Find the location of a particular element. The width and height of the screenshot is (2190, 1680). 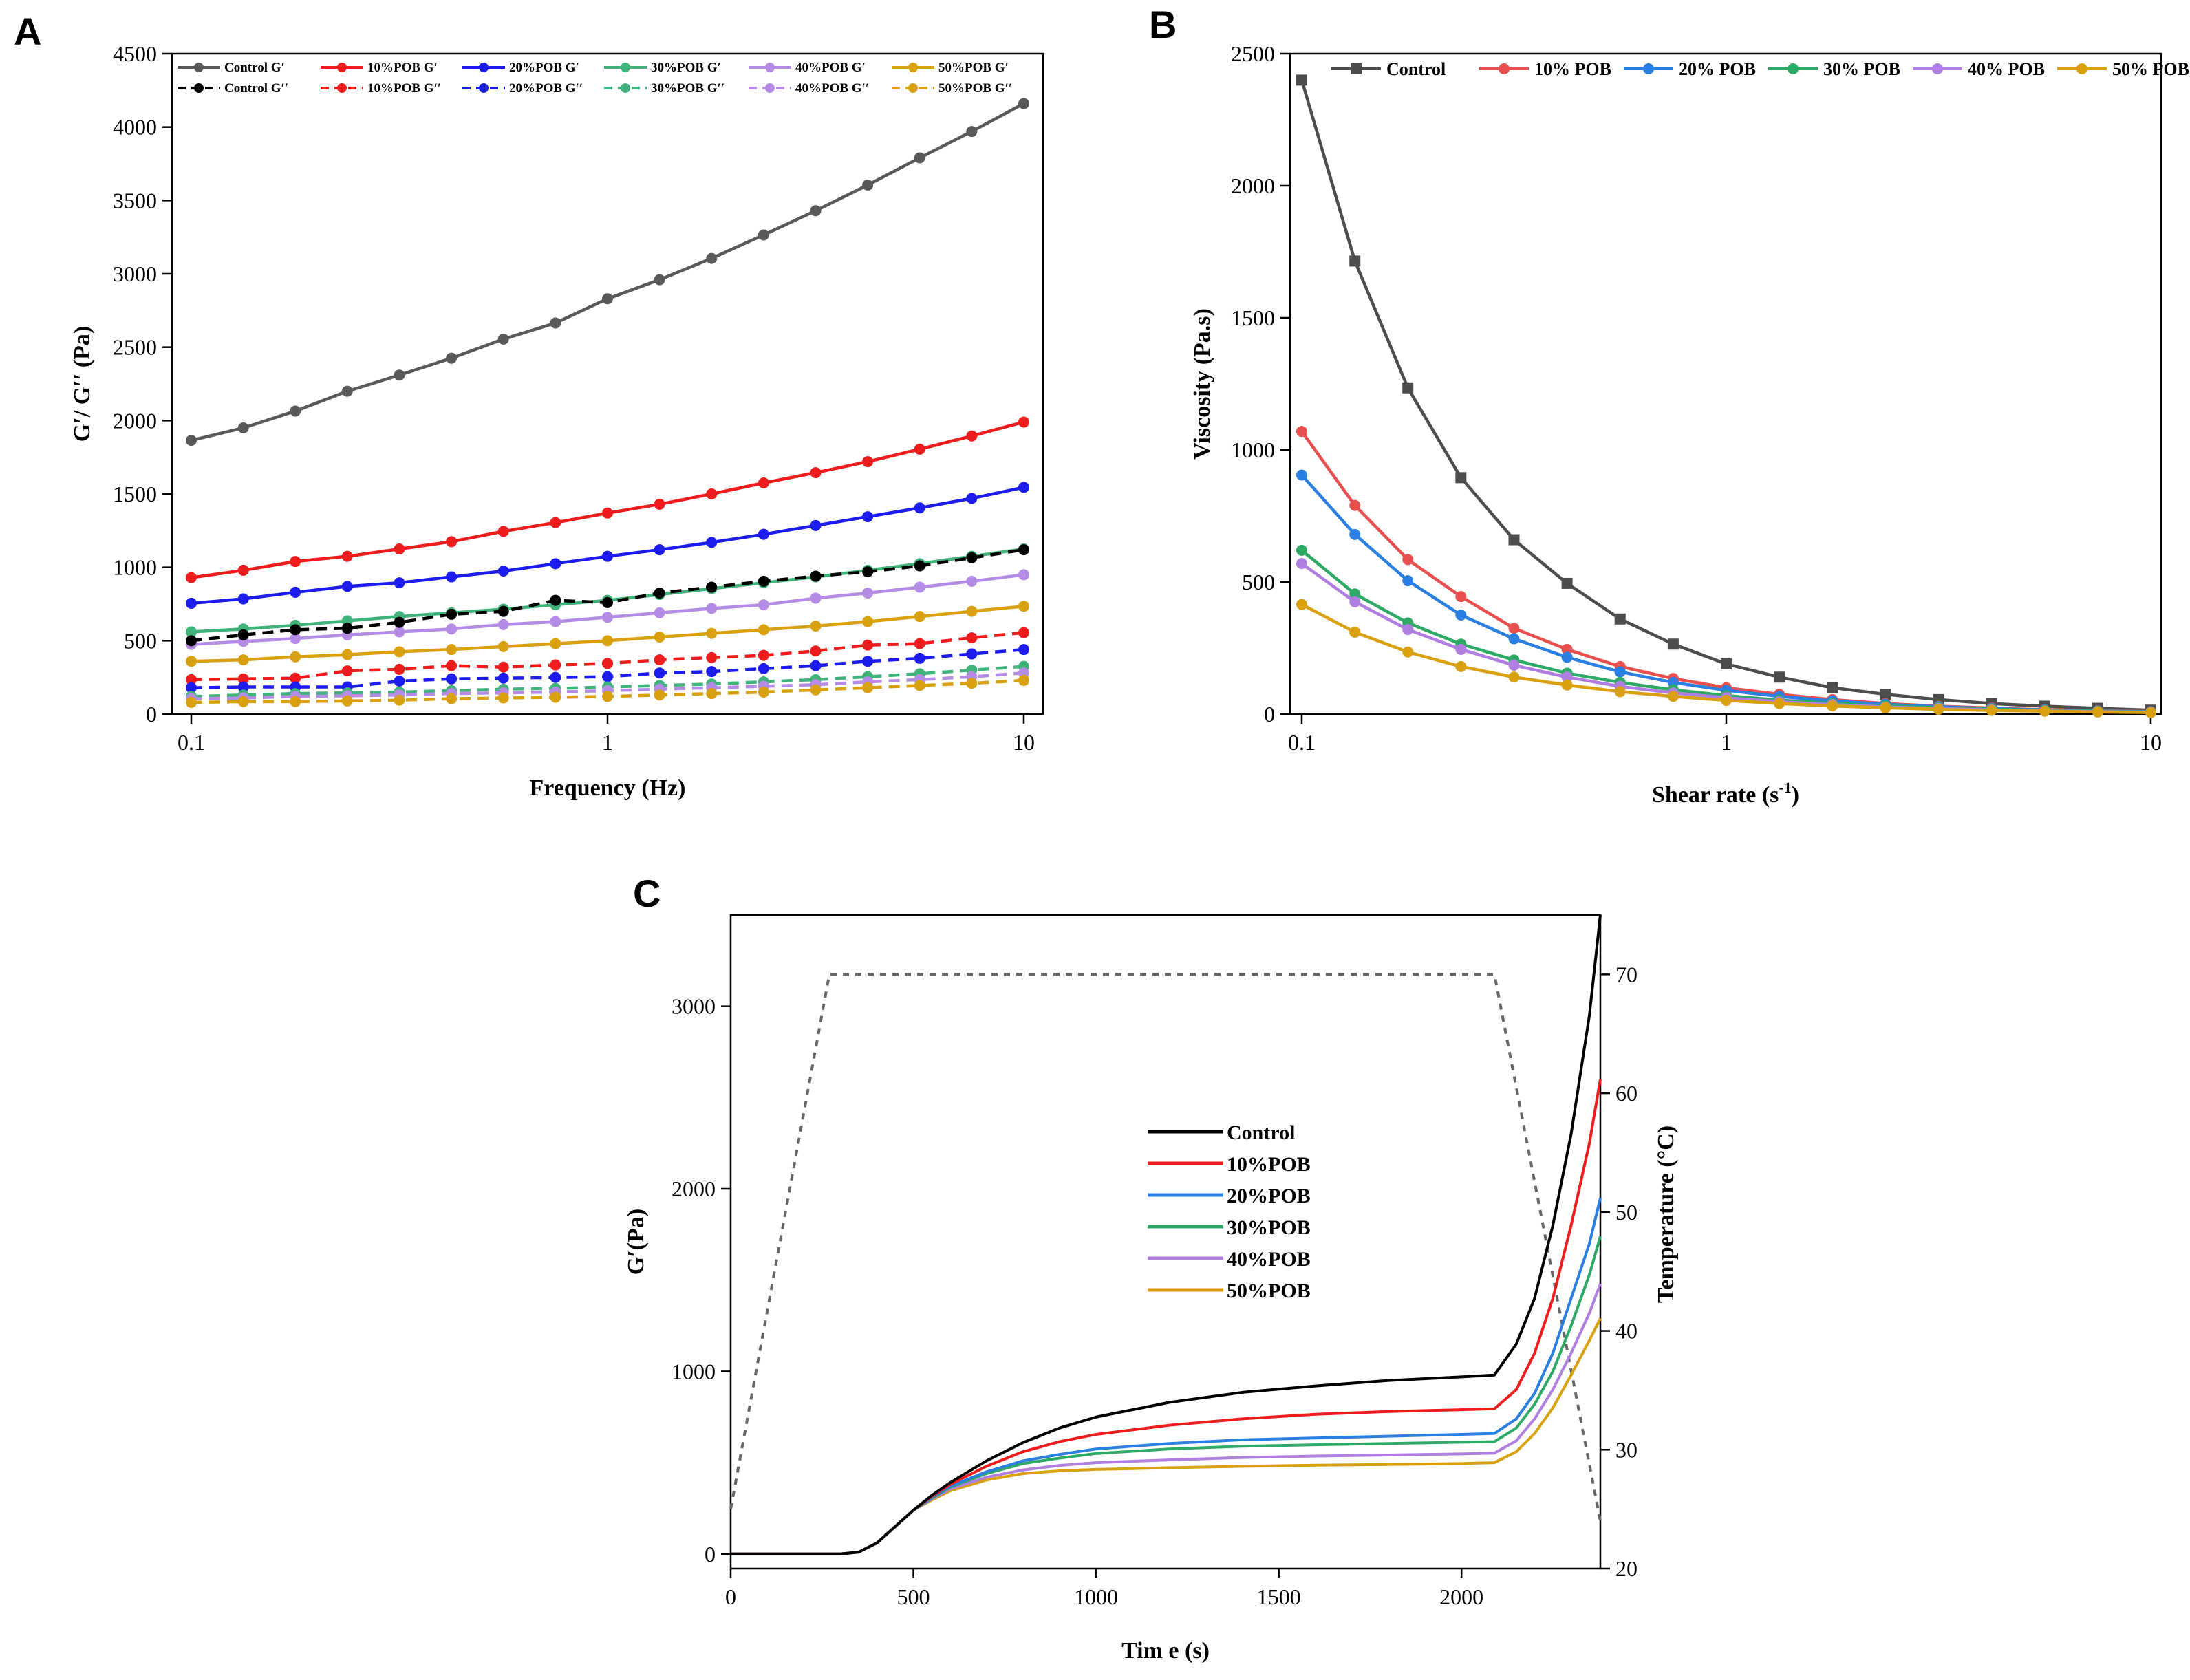

legend-label: 20%POB is located at coordinates (1269, 1196).